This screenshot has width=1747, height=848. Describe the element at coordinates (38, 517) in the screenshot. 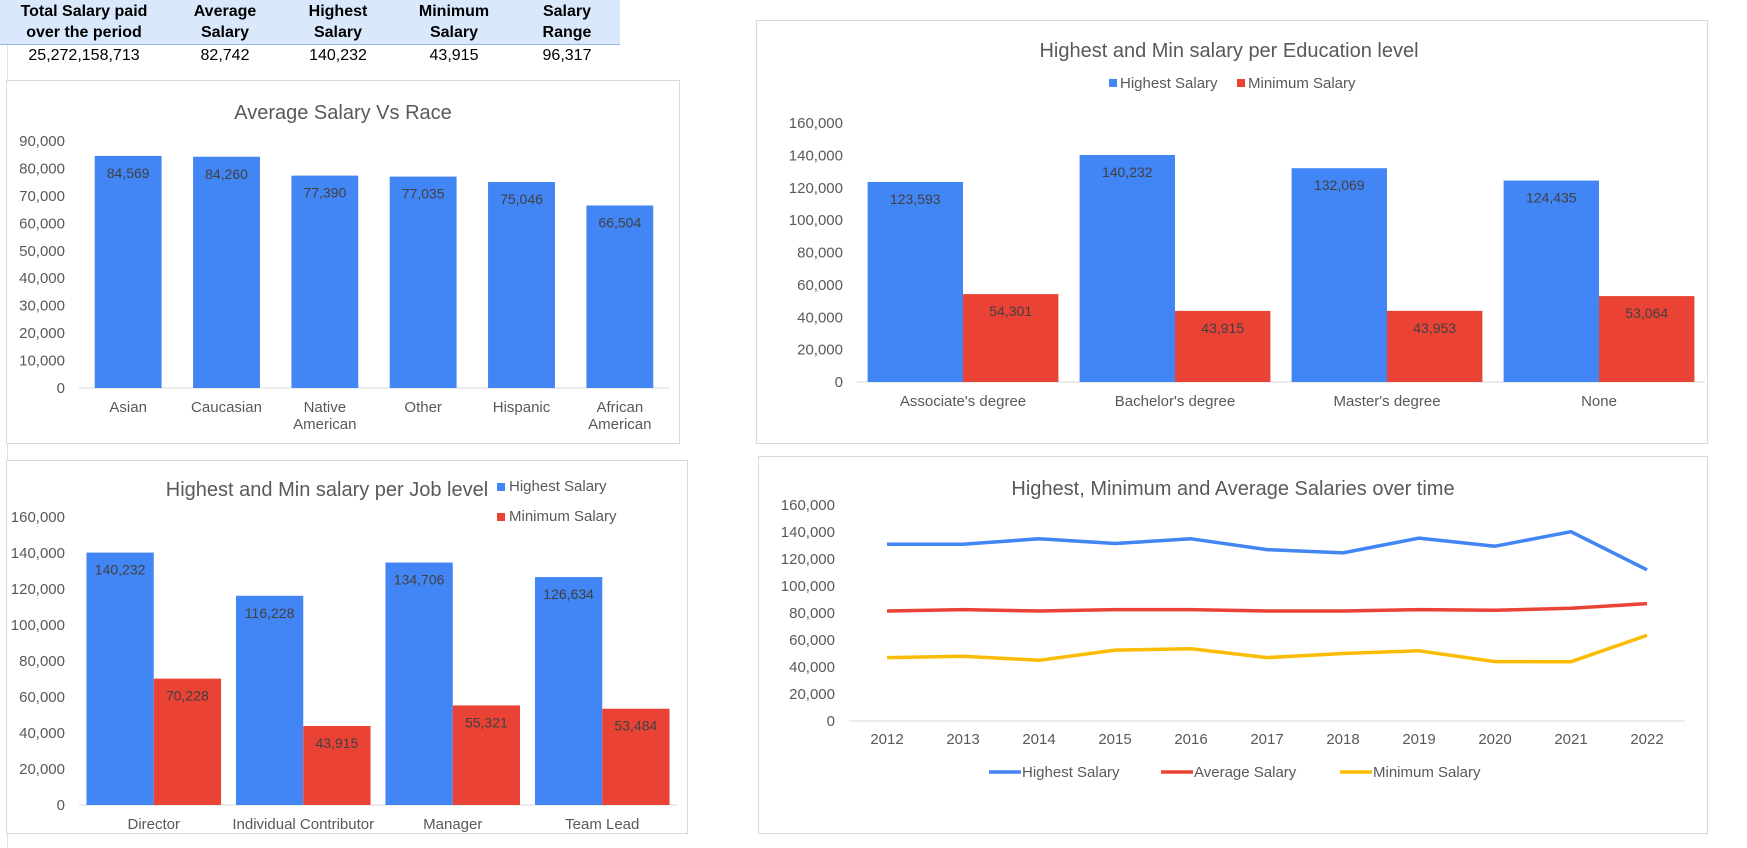

I see `joblevel-ytick: 160,000` at that location.